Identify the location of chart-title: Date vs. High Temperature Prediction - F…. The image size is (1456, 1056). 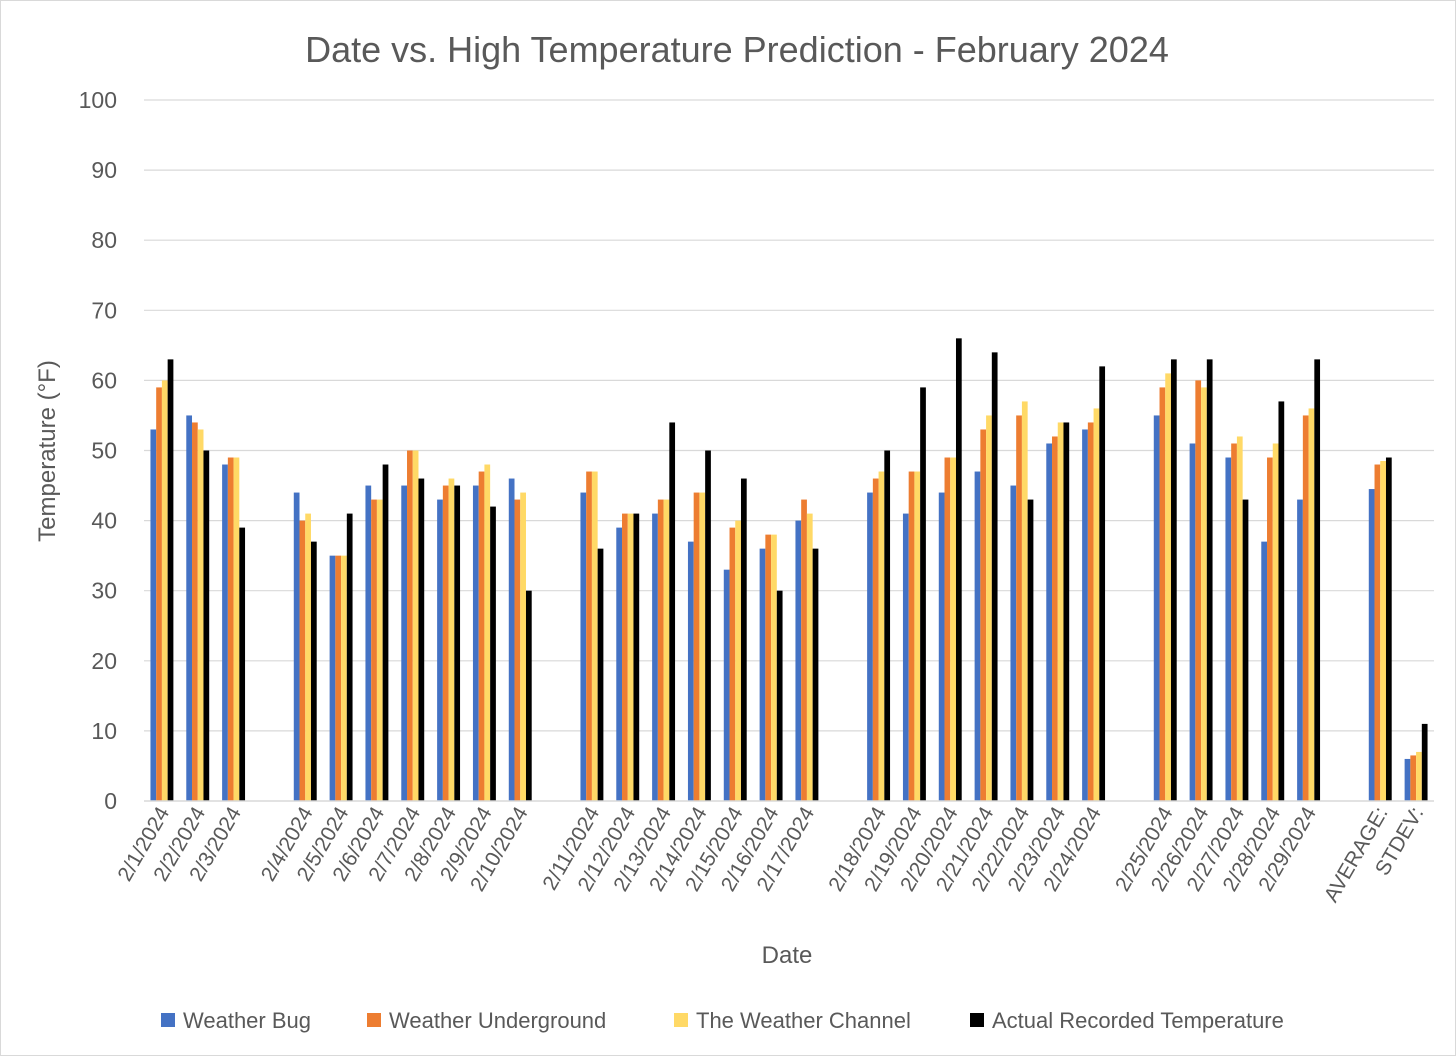
(737, 49).